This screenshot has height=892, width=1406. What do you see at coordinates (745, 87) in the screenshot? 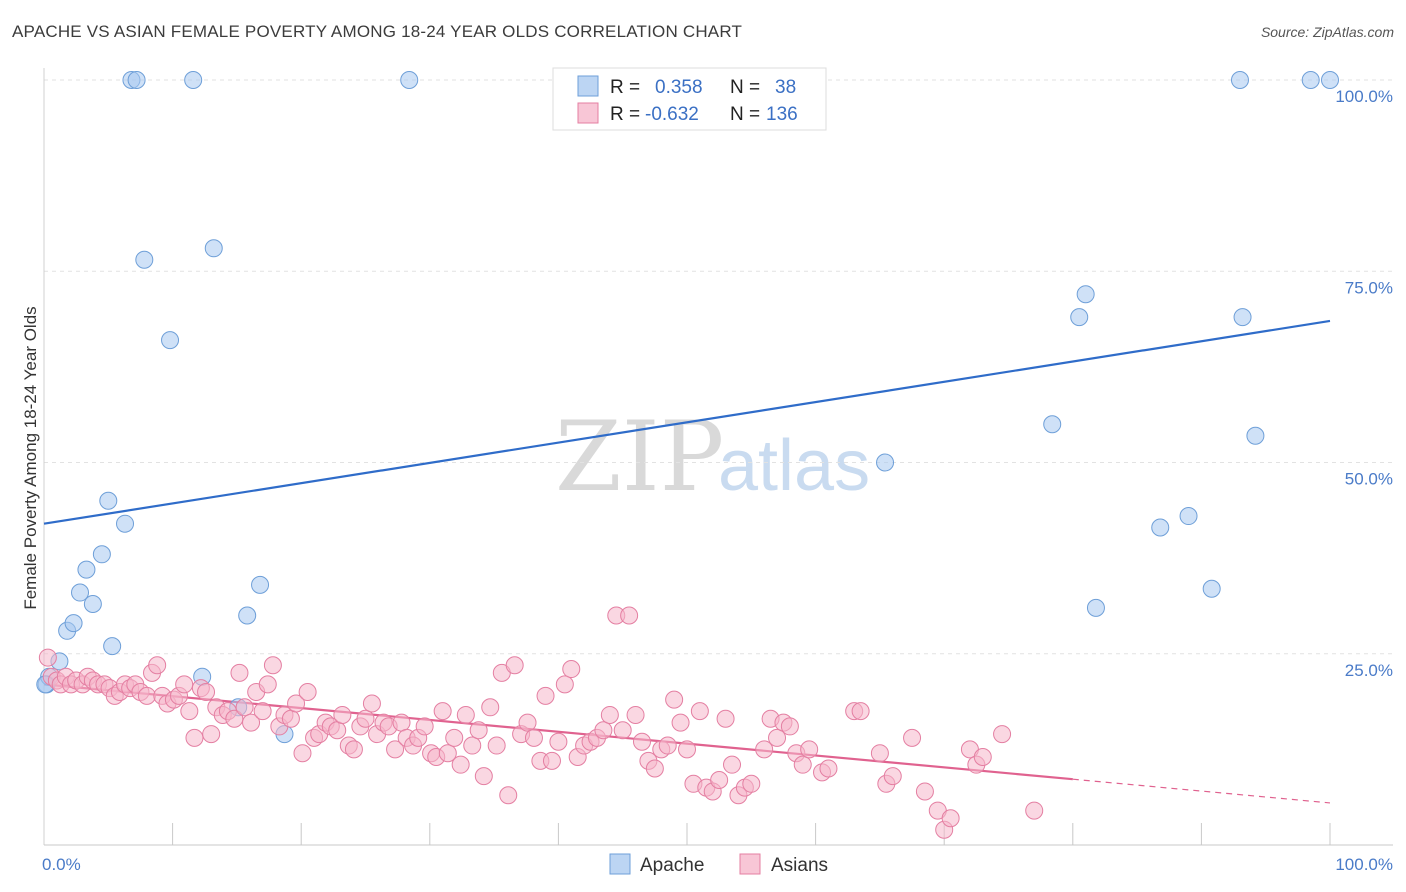
I see `legend-n-label-1: N =` at bounding box center [745, 87].